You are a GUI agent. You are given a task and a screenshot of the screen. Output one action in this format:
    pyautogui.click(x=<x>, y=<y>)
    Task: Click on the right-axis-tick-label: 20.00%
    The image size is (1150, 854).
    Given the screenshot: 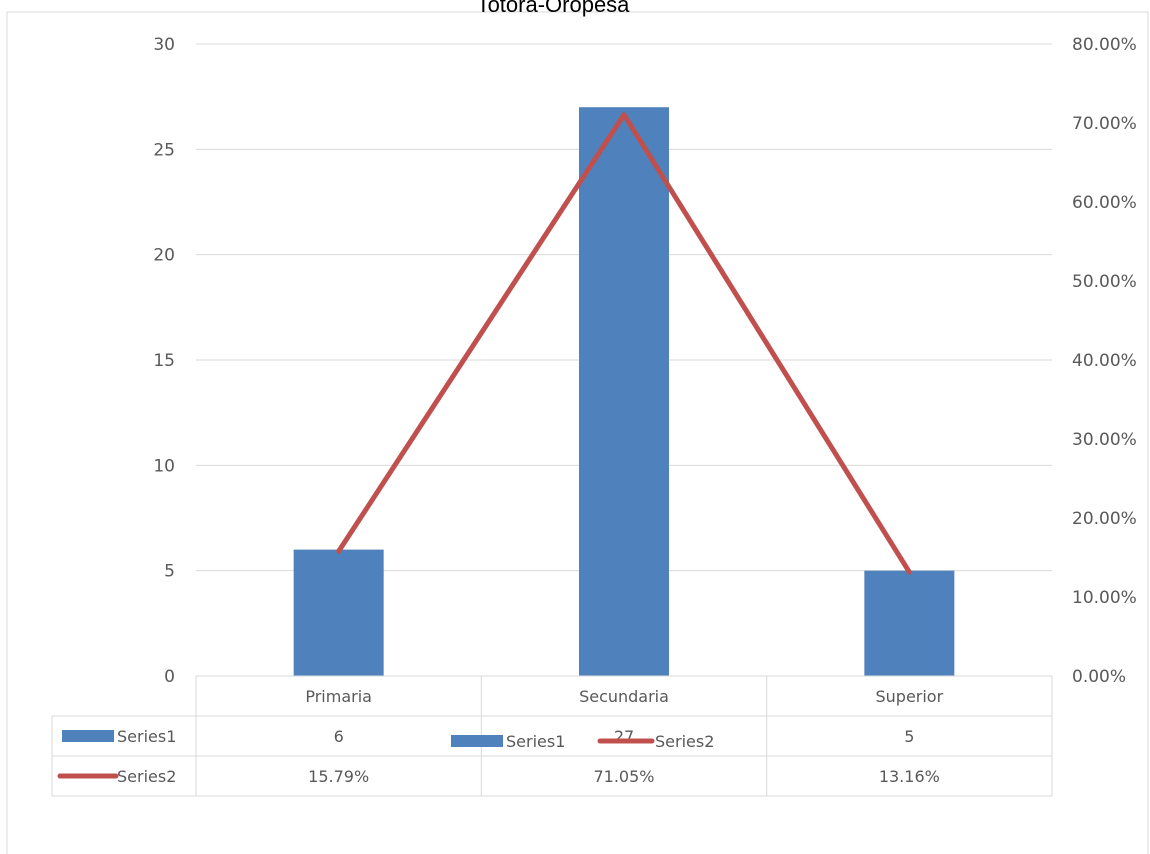 What is the action you would take?
    pyautogui.click(x=1104, y=519)
    